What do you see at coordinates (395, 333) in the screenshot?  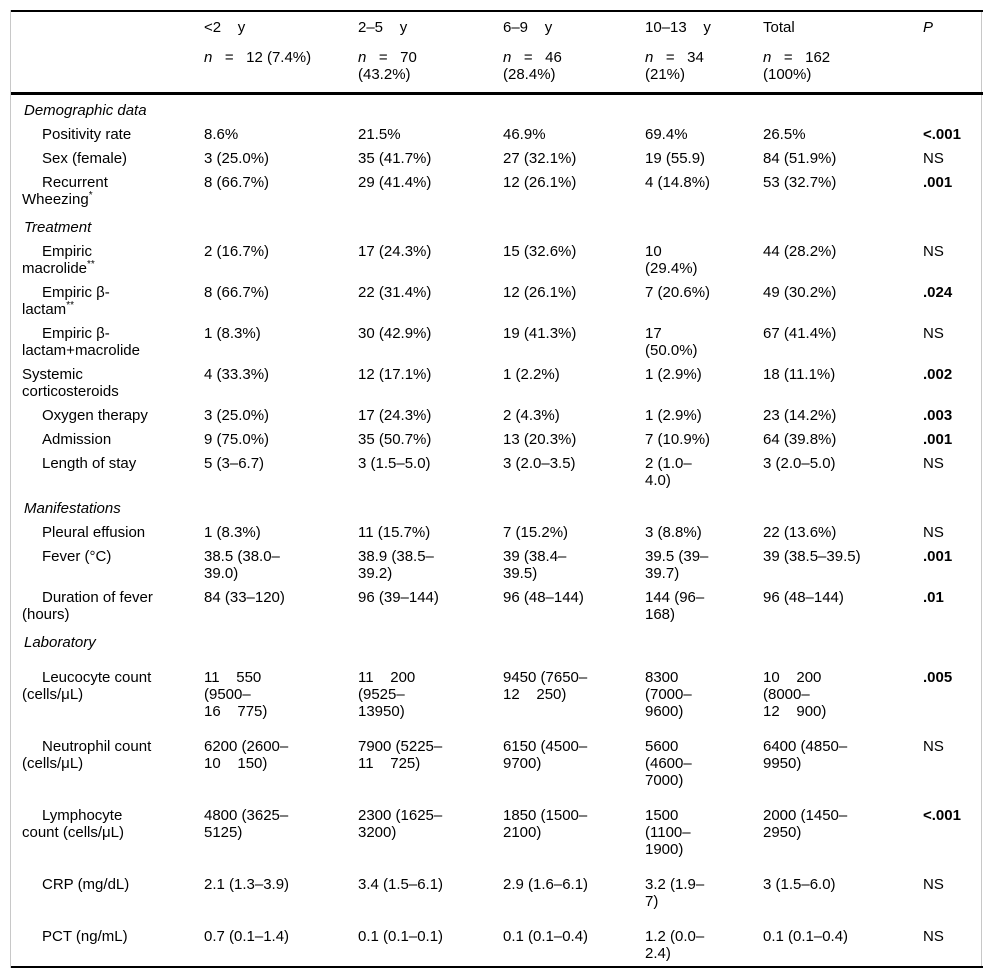 I see `cell-2to5y: 30 (42.9%)` at bounding box center [395, 333].